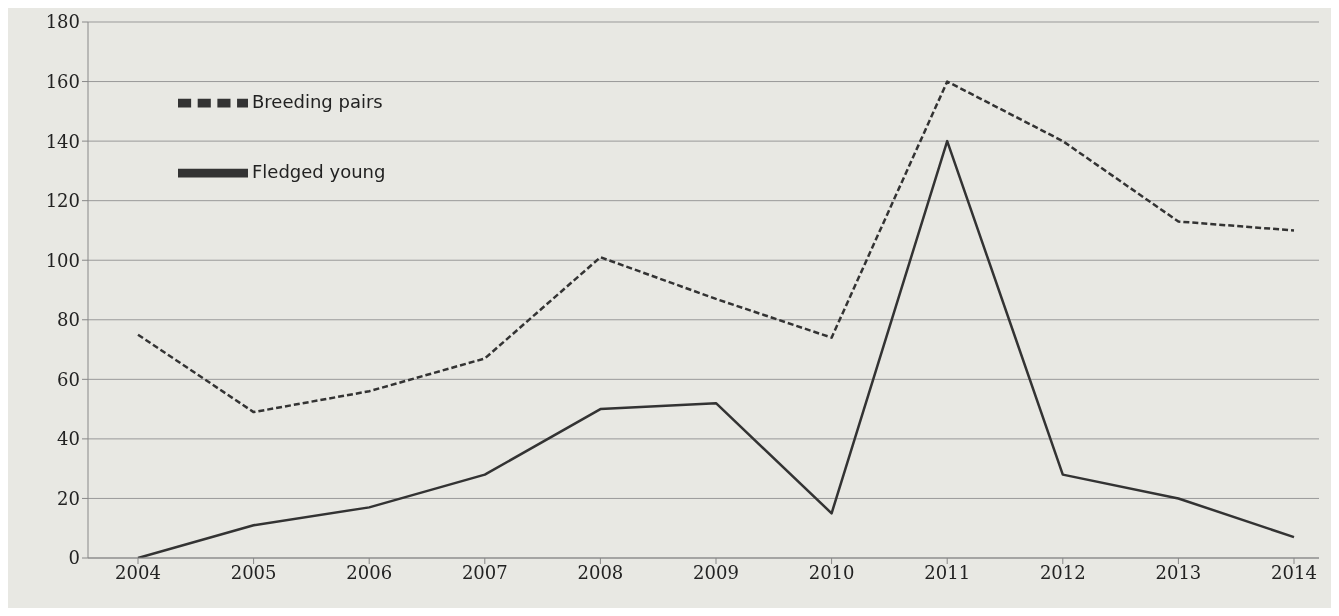 The height and width of the screenshot is (616, 1339). What do you see at coordinates (138, 572) in the screenshot?
I see `x-tick-label: 2004` at bounding box center [138, 572].